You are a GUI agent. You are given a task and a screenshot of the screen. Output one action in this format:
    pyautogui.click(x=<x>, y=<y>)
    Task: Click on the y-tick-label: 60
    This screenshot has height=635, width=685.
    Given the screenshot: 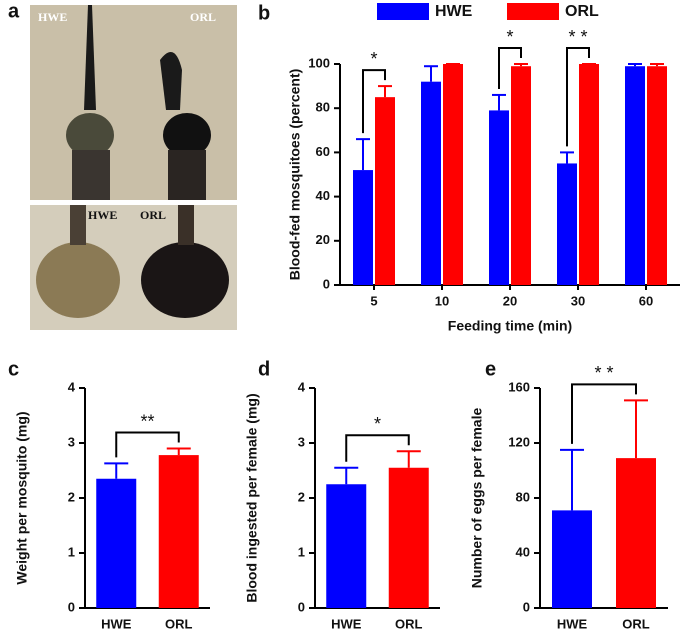 What is the action you would take?
    pyautogui.click(x=323, y=151)
    